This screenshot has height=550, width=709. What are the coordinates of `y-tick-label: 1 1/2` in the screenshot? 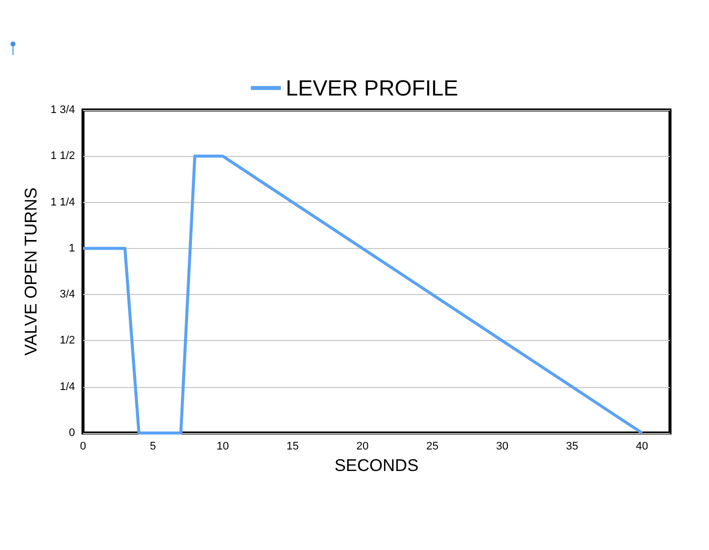 It's located at (62, 156).